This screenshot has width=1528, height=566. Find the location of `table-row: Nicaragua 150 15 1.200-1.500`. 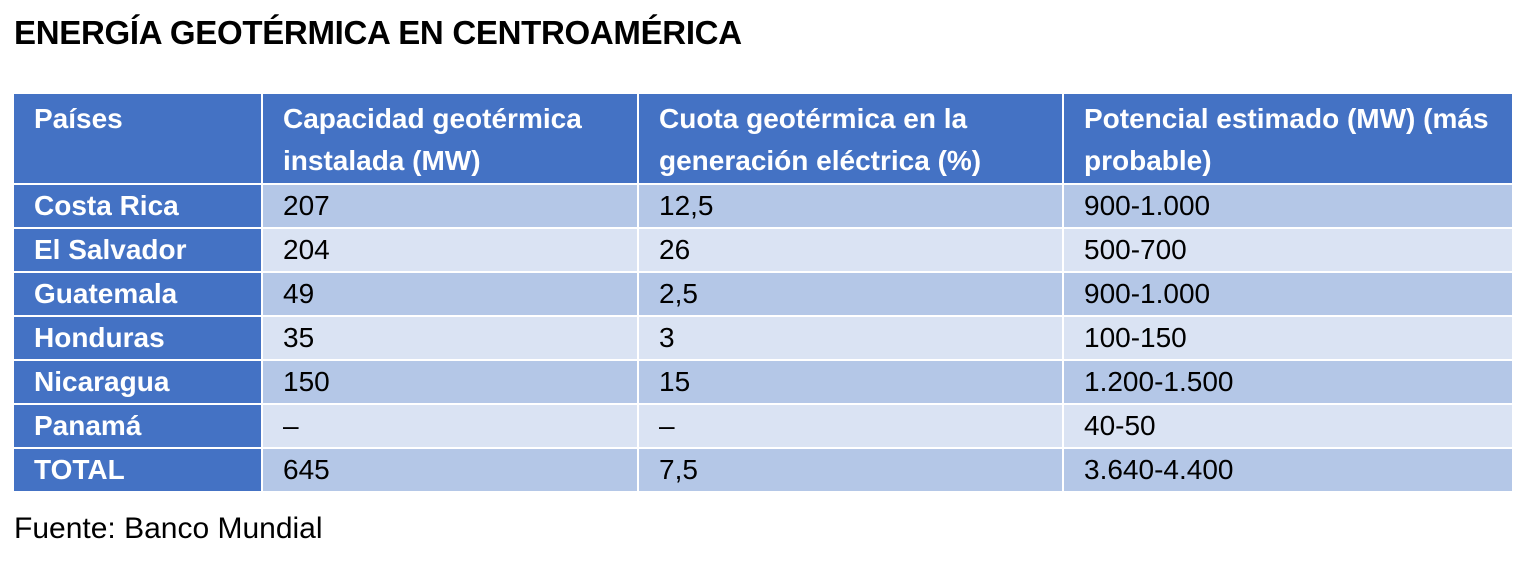

table-row: Nicaragua 150 15 1.200-1.500 is located at coordinates (763, 382).